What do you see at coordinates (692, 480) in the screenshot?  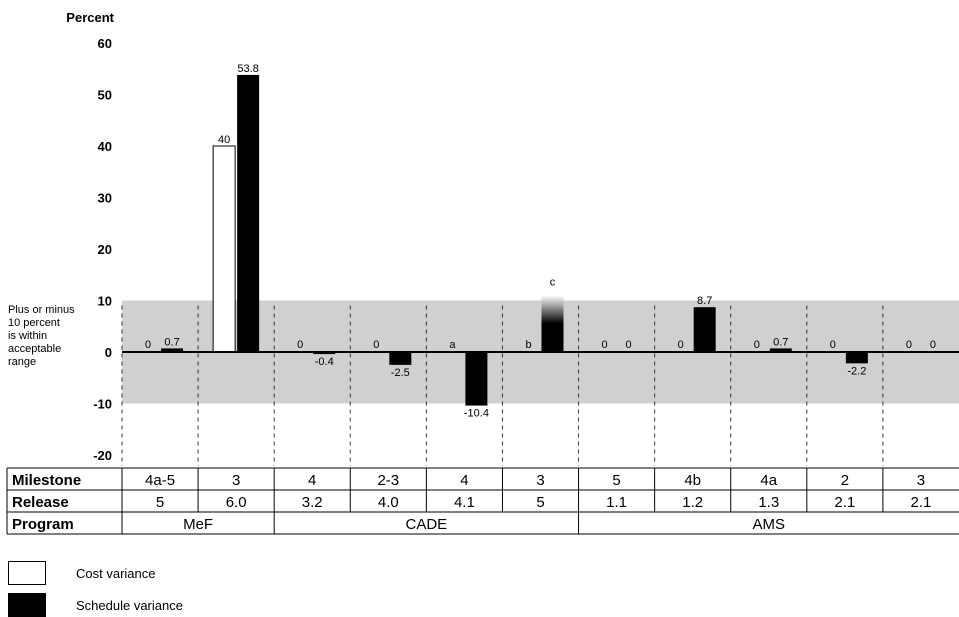 I see `milestone-cell: 4b` at bounding box center [692, 480].